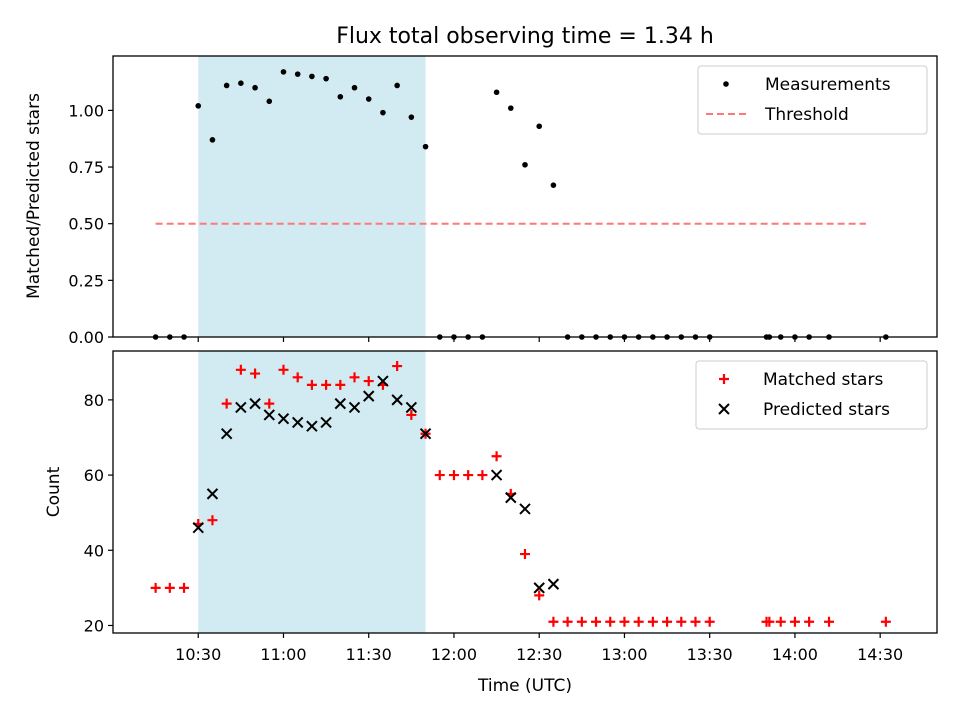 The width and height of the screenshot is (960, 720). Describe the element at coordinates (94, 475) in the screenshot. I see `count-y-tick-label: 60` at that location.